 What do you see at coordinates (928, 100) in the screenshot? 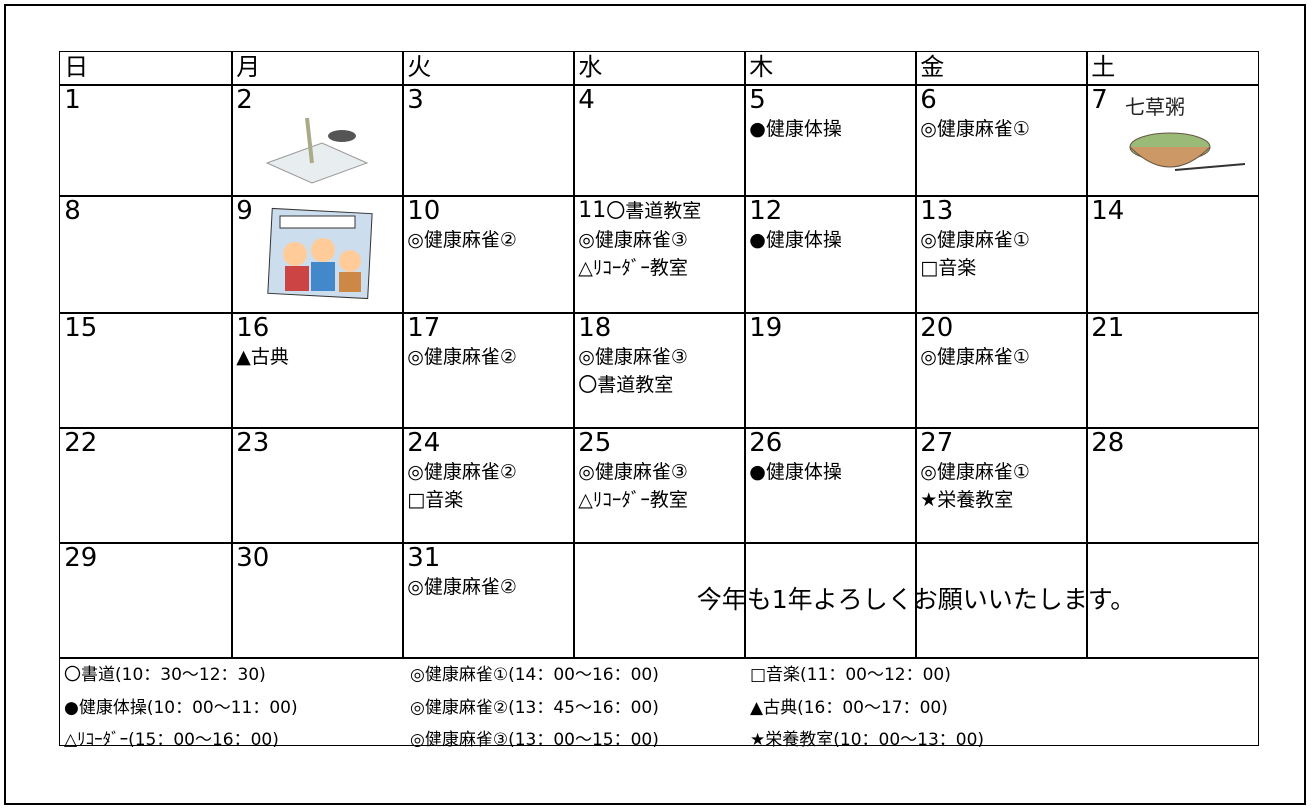
I see `day-number: 6` at bounding box center [928, 100].